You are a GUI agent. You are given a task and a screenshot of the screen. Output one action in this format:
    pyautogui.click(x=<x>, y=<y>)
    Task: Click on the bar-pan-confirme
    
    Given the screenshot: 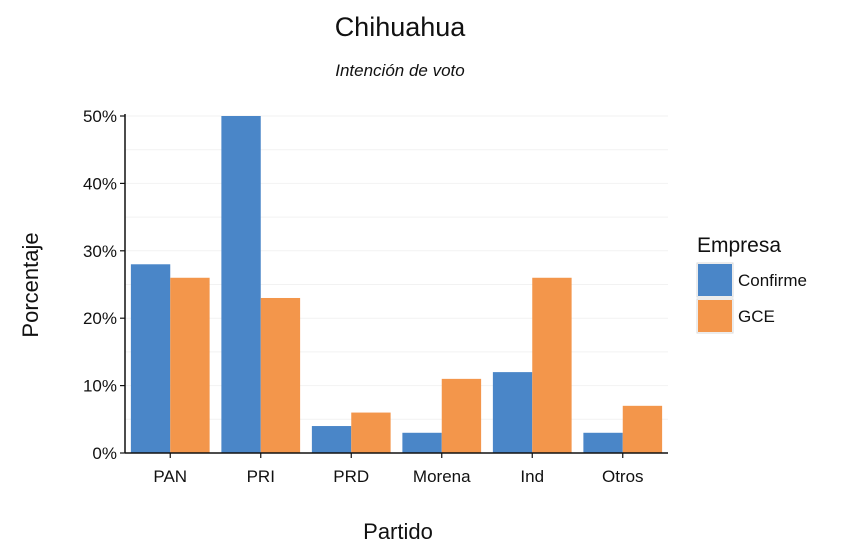 What is the action you would take?
    pyautogui.click(x=150, y=358)
    